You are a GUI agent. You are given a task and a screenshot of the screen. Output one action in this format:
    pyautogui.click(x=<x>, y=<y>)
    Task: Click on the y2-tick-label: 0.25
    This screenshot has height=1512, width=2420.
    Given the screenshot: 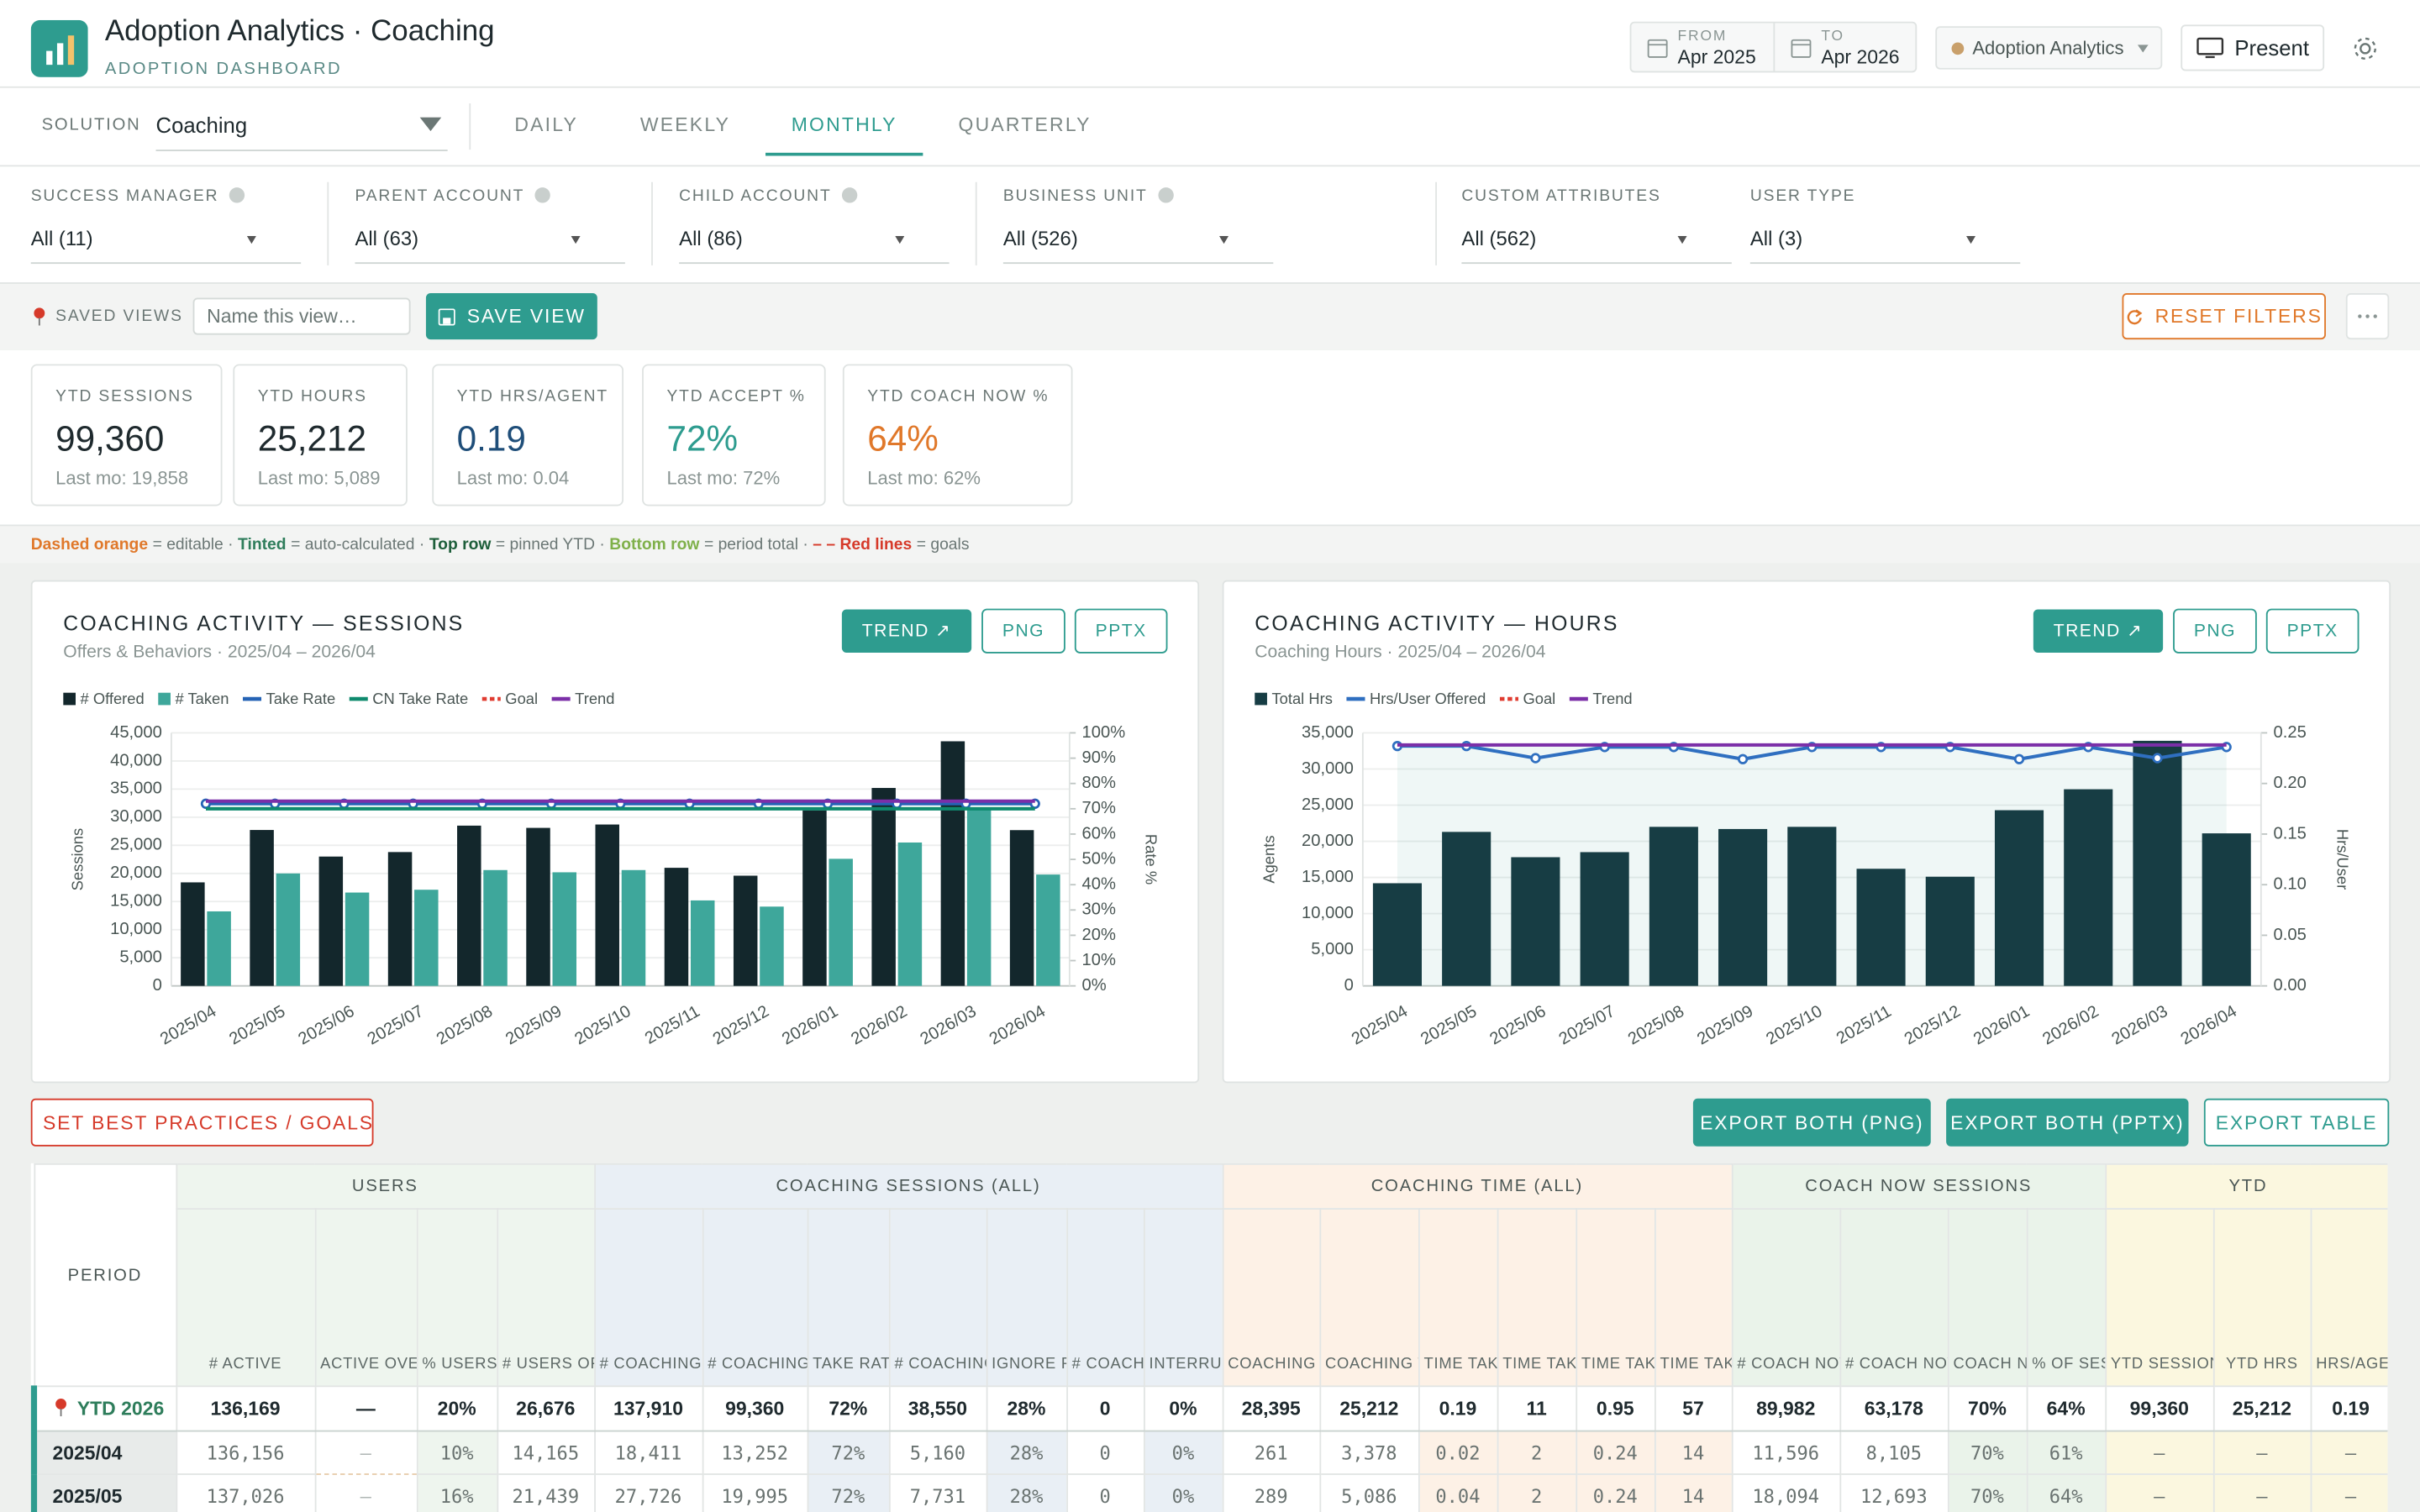 What is the action you would take?
    pyautogui.click(x=2290, y=732)
    